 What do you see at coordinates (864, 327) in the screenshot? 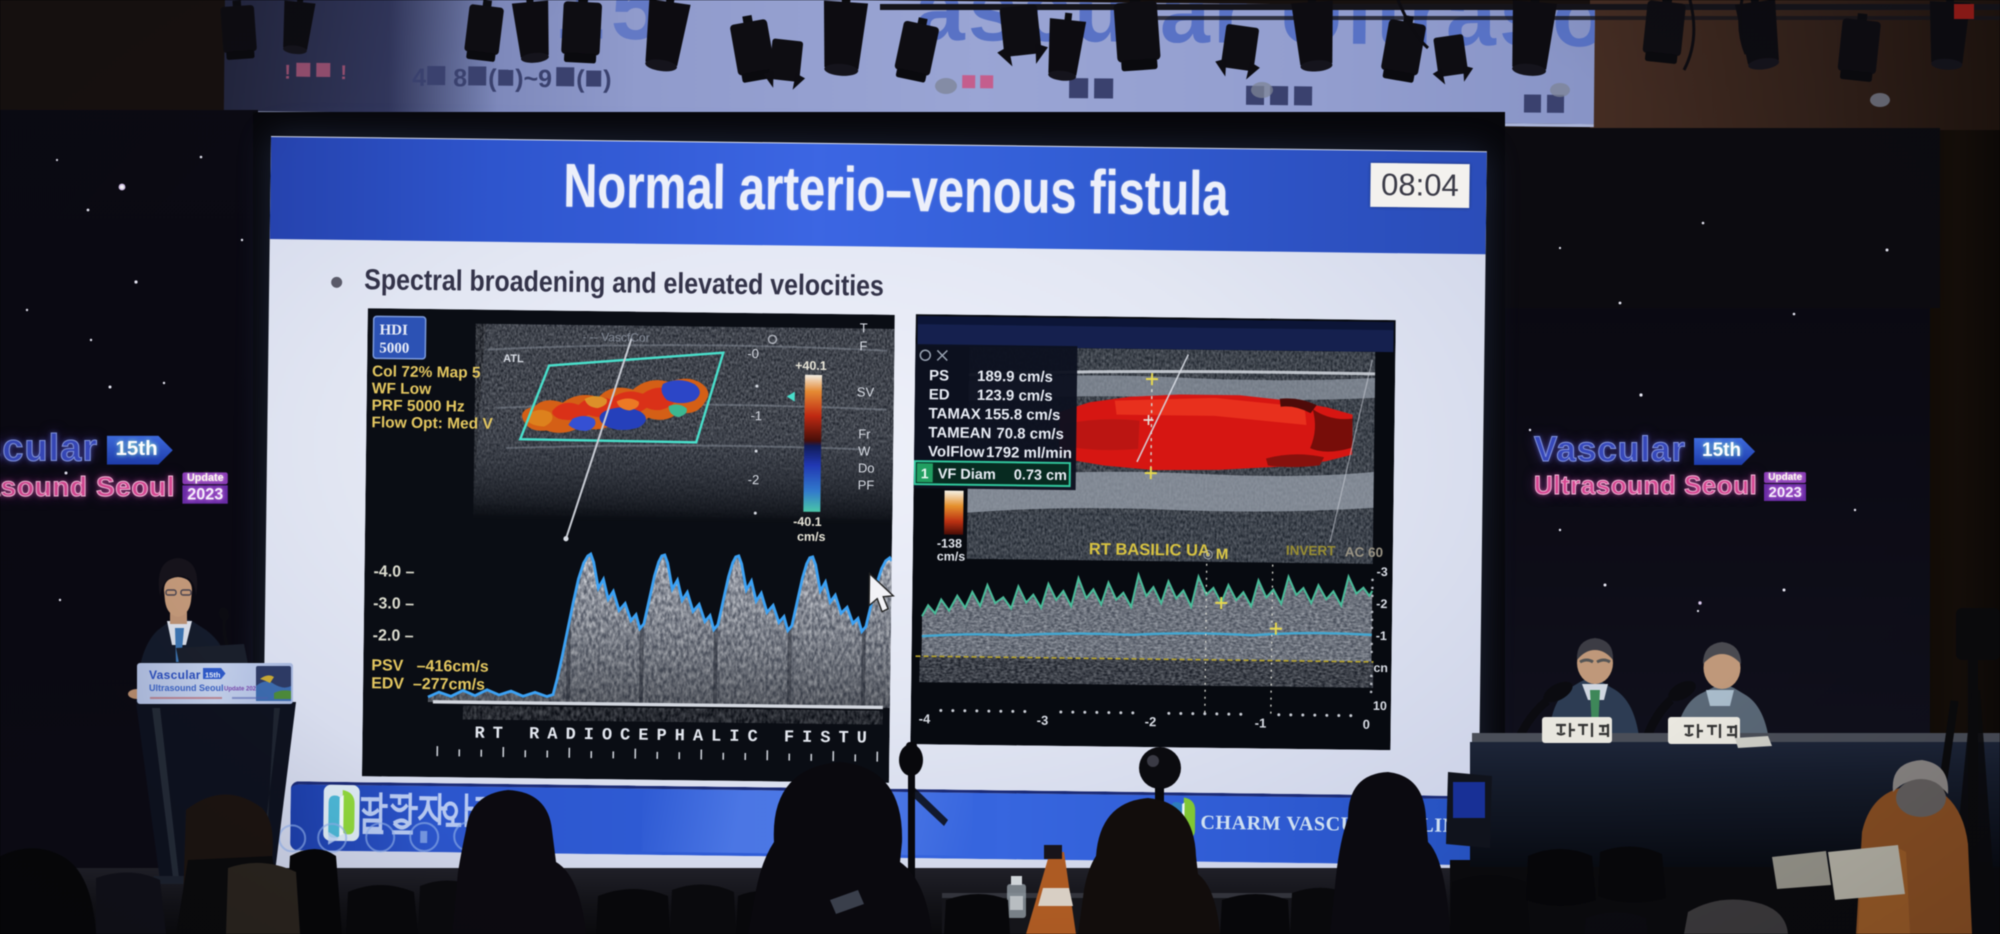
I see `svg-text: T` at bounding box center [864, 327].